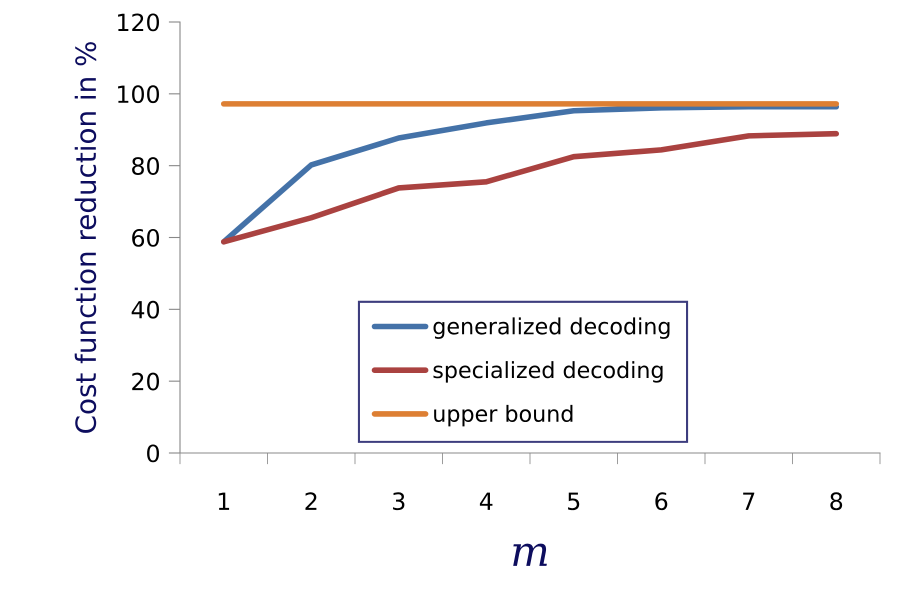 The width and height of the screenshot is (897, 595). What do you see at coordinates (552, 328) in the screenshot?
I see `legend-label: generalized decoding` at bounding box center [552, 328].